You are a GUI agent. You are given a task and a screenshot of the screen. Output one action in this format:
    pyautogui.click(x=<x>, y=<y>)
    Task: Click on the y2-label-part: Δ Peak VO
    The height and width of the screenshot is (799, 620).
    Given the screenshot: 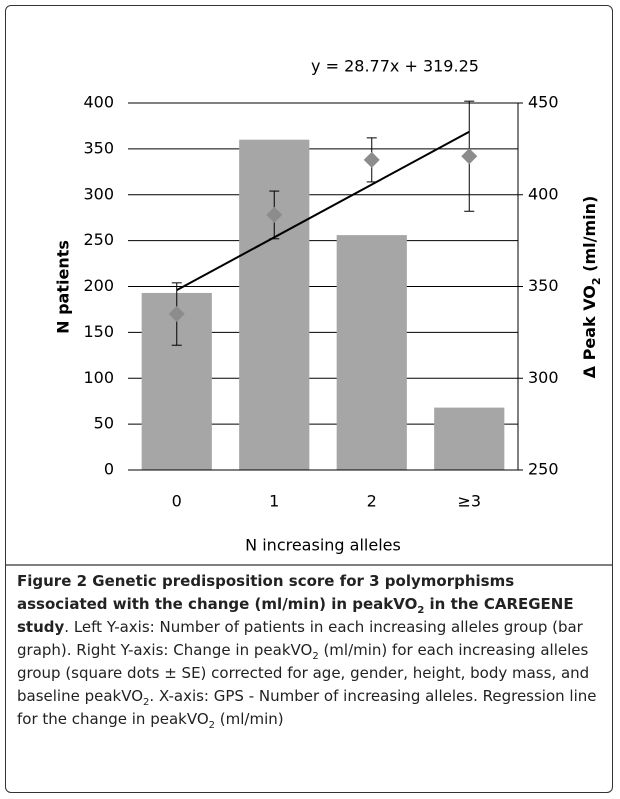 What is the action you would take?
    pyautogui.click(x=589, y=331)
    